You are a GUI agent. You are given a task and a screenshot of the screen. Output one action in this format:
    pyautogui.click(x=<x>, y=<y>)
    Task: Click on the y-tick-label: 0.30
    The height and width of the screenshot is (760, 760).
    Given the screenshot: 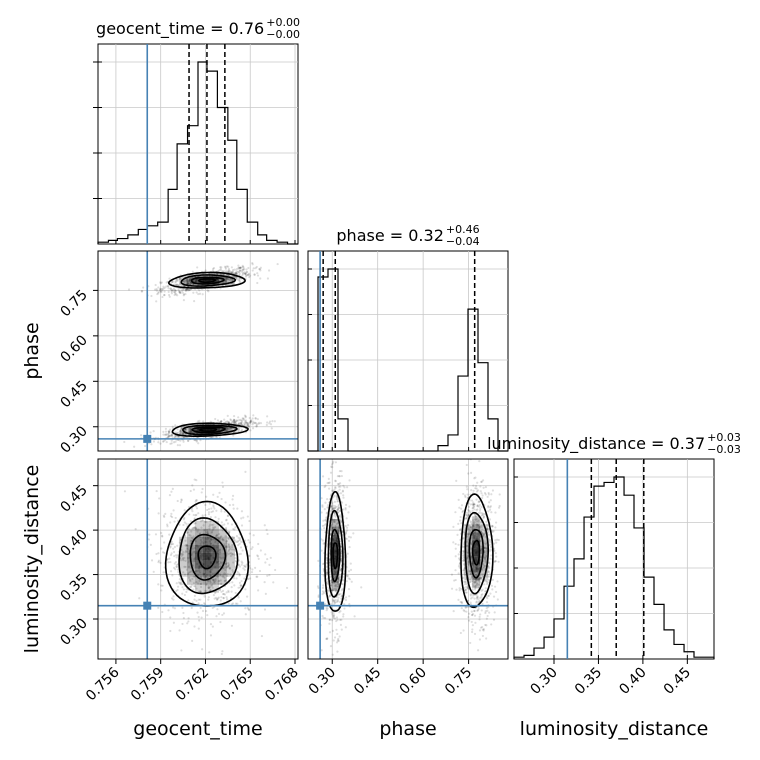 What is the action you would take?
    pyautogui.click(x=73, y=439)
    